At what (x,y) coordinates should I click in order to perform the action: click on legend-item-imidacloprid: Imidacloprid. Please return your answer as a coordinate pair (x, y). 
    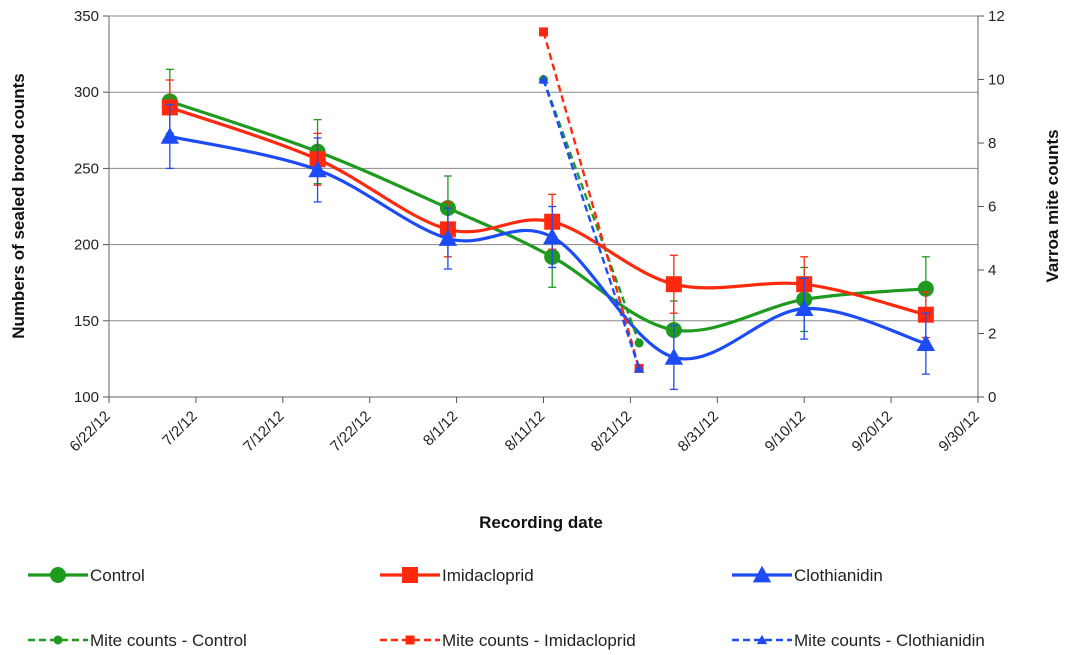
    Looking at the image, I should click on (457, 575).